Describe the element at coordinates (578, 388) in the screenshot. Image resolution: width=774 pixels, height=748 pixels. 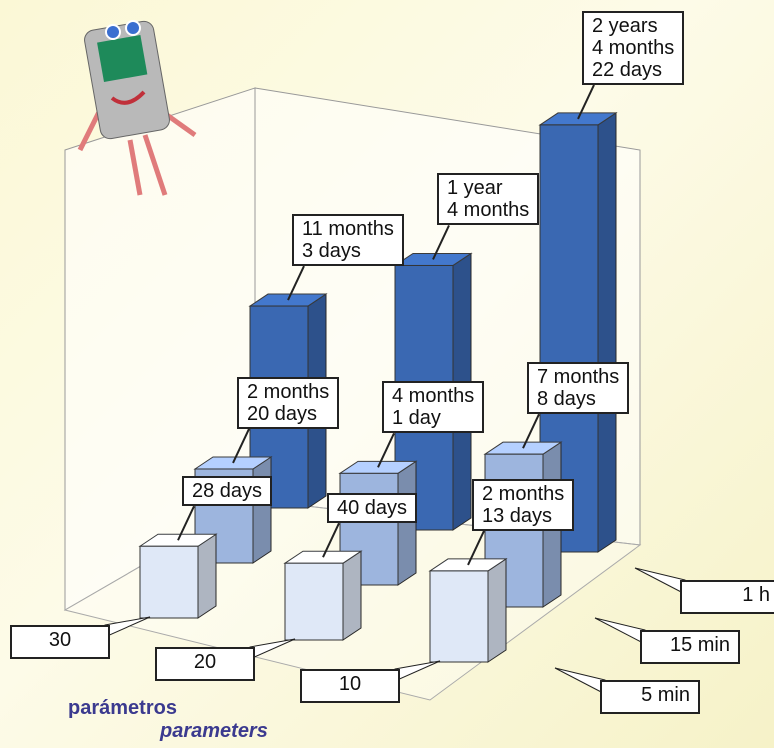
I see `value-label: 7 months 8 days` at that location.